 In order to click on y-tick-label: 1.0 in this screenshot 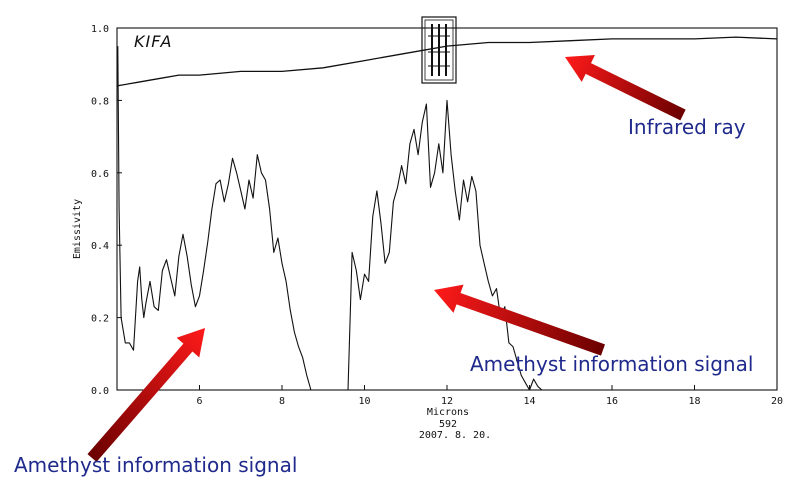, I will do `click(100, 29)`.